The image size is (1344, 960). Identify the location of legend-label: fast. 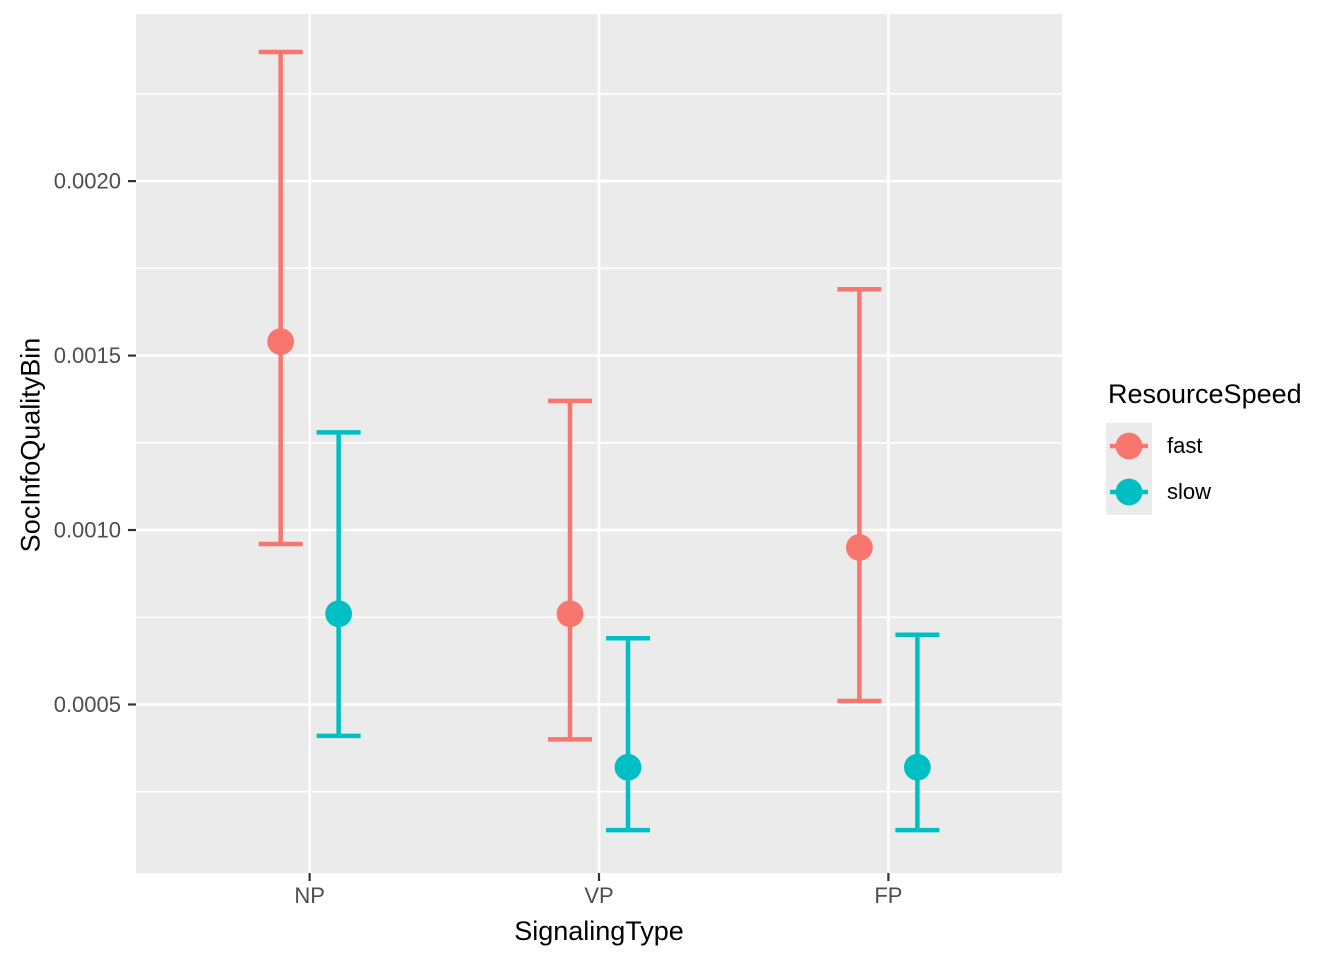
(1185, 445).